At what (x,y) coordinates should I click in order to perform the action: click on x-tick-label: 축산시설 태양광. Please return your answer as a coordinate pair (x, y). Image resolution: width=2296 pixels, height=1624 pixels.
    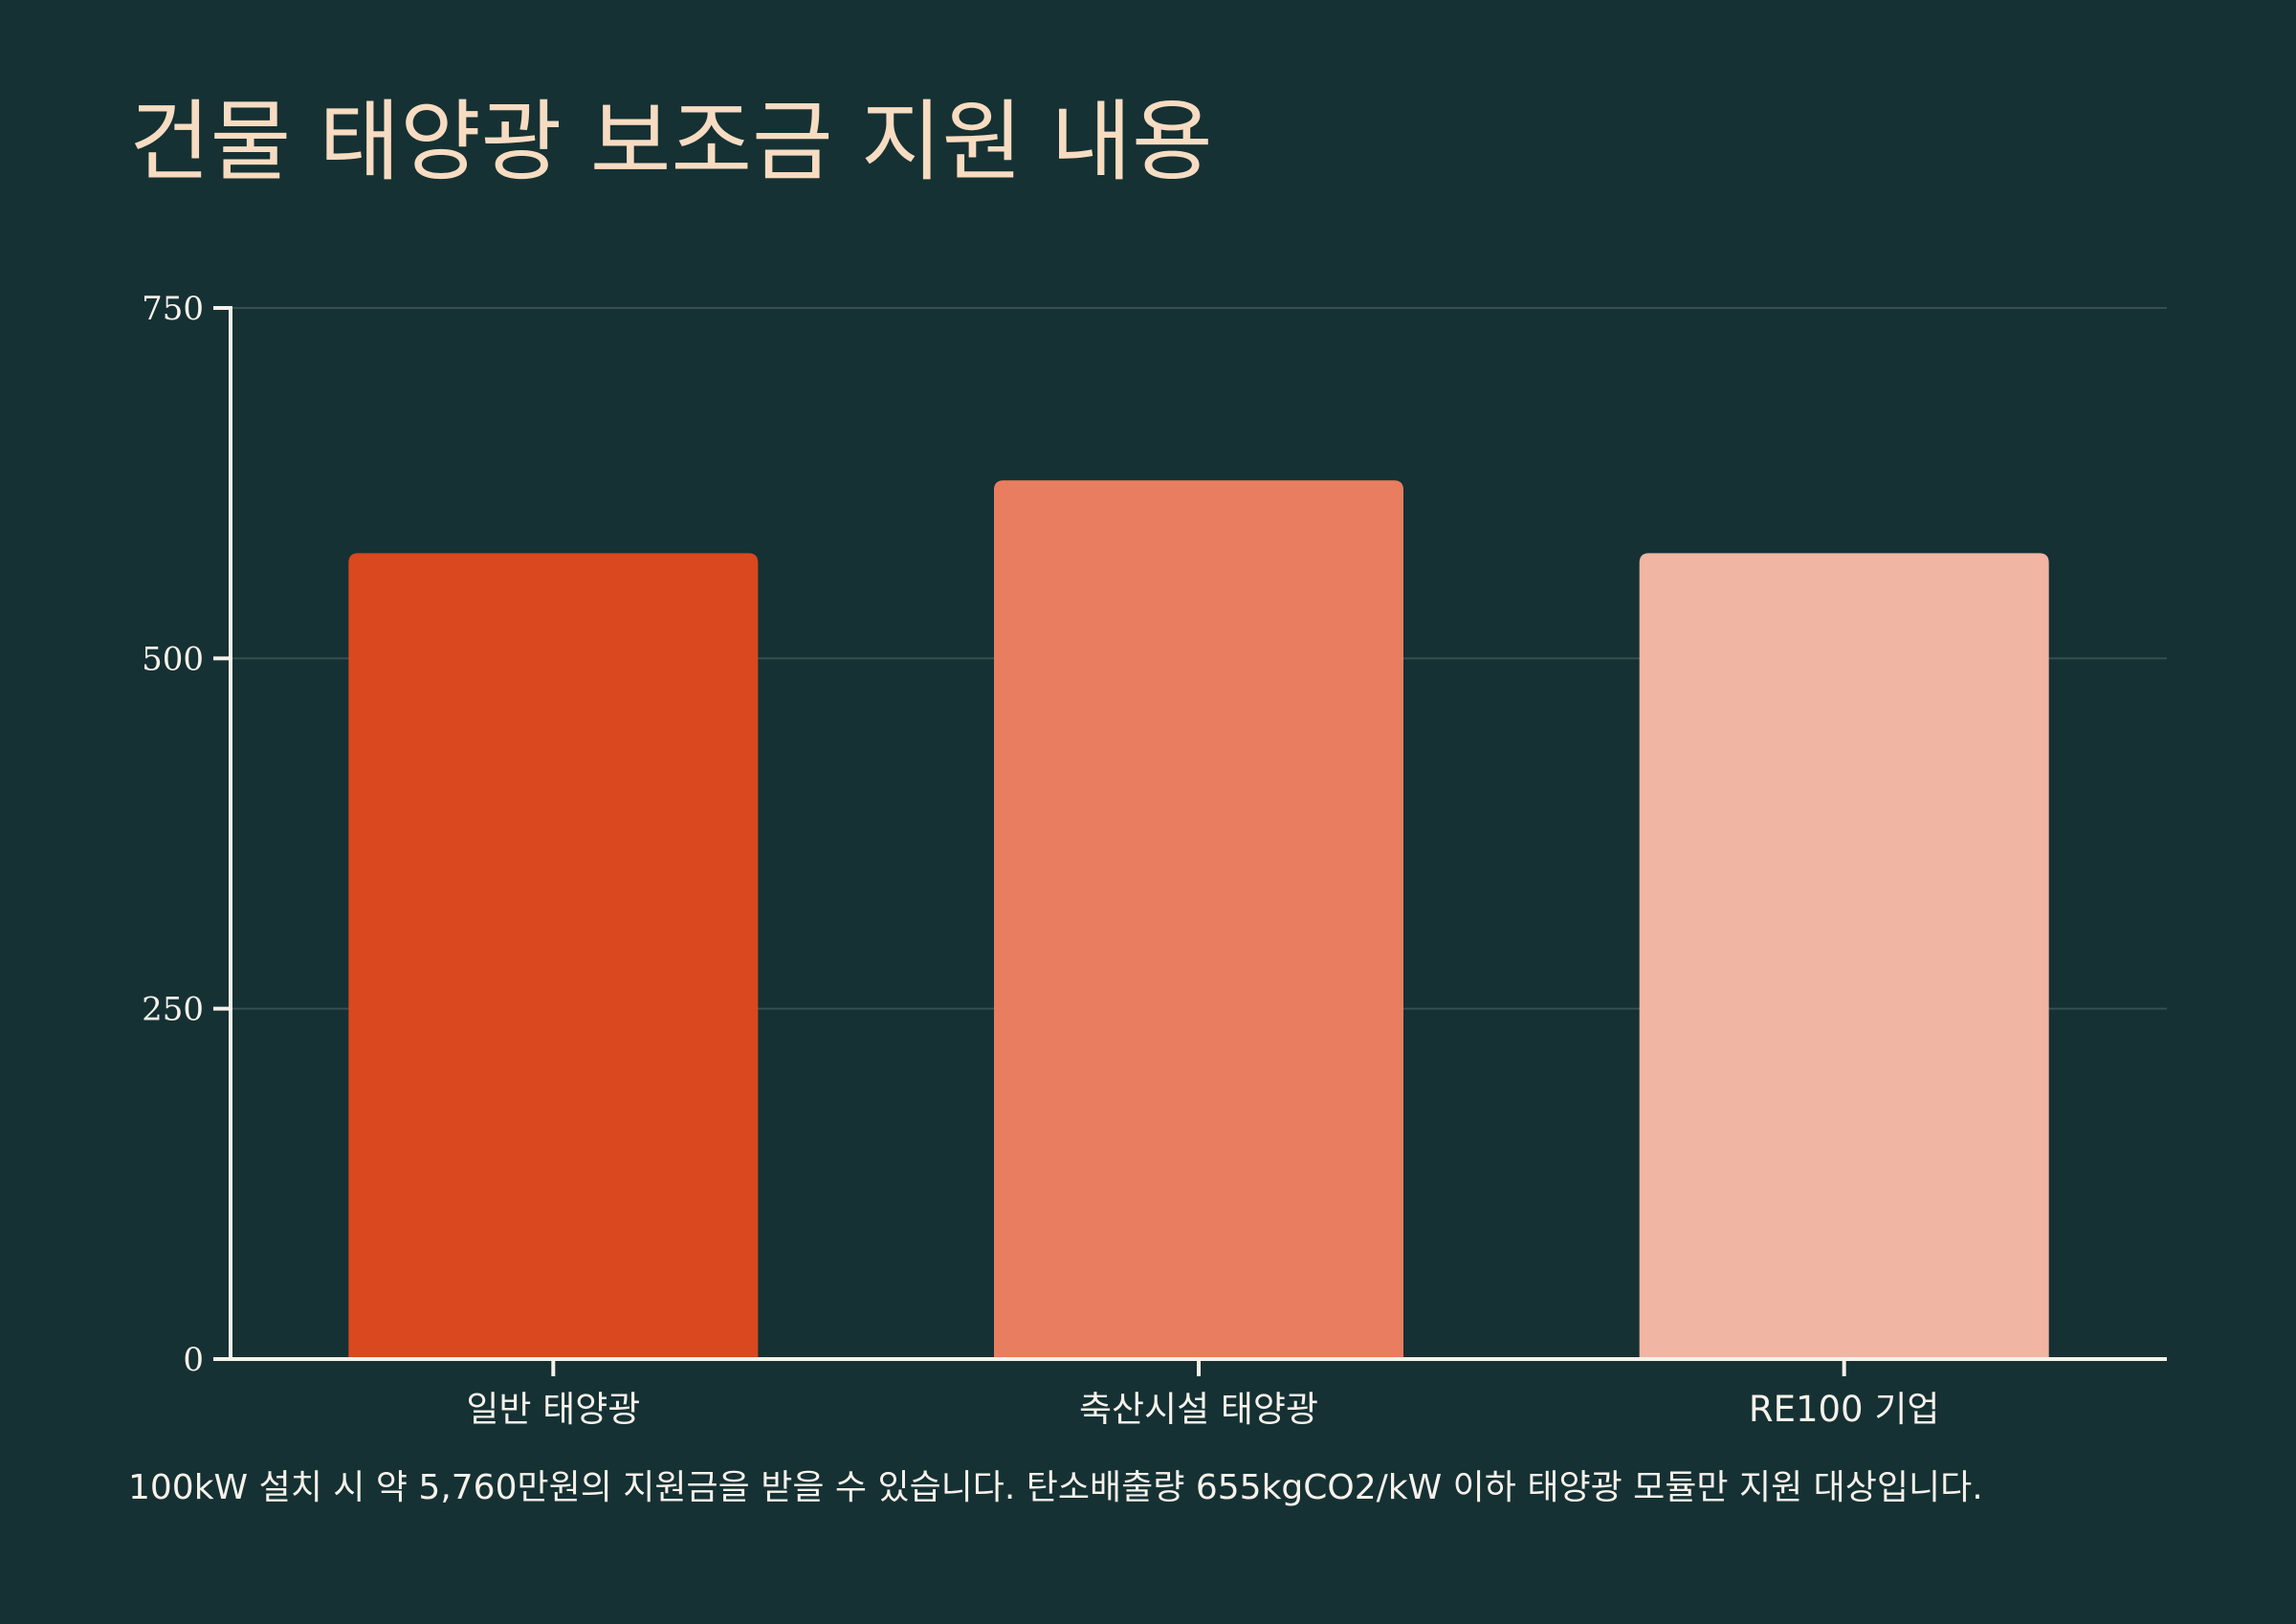
    Looking at the image, I should click on (1198, 1410).